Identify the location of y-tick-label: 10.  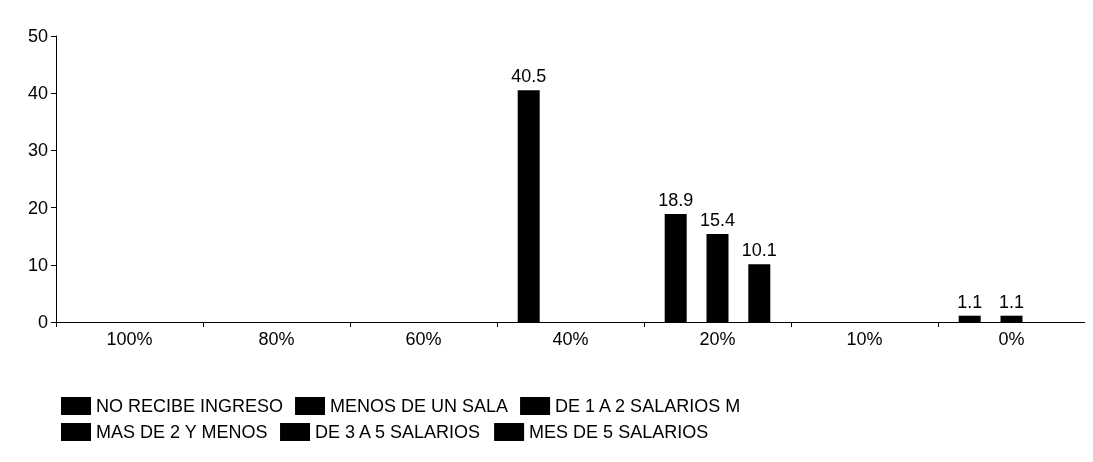
(37, 264).